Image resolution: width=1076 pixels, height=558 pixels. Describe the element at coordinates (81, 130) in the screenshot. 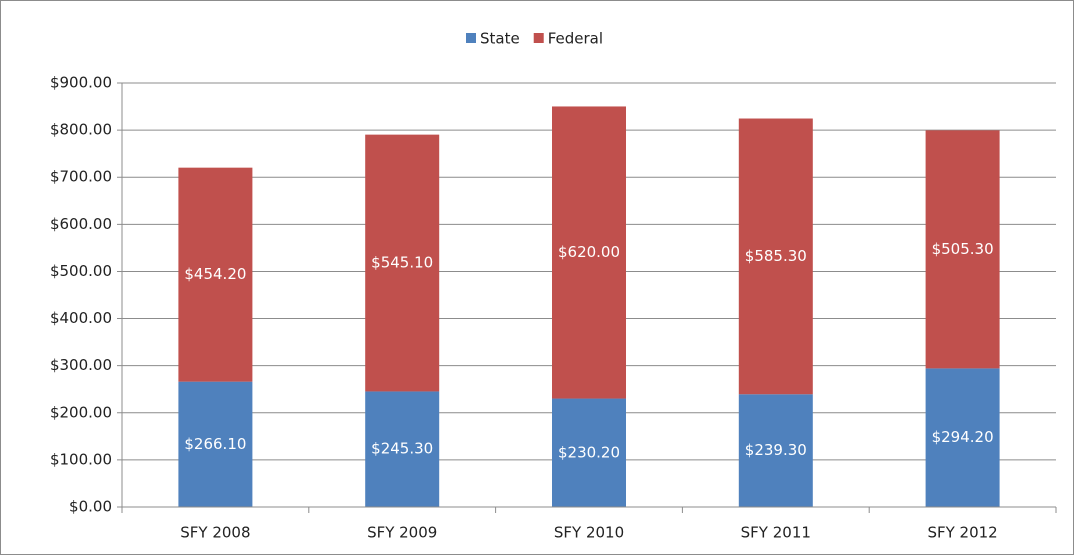

I see `y-tick-label: $800.00` at that location.